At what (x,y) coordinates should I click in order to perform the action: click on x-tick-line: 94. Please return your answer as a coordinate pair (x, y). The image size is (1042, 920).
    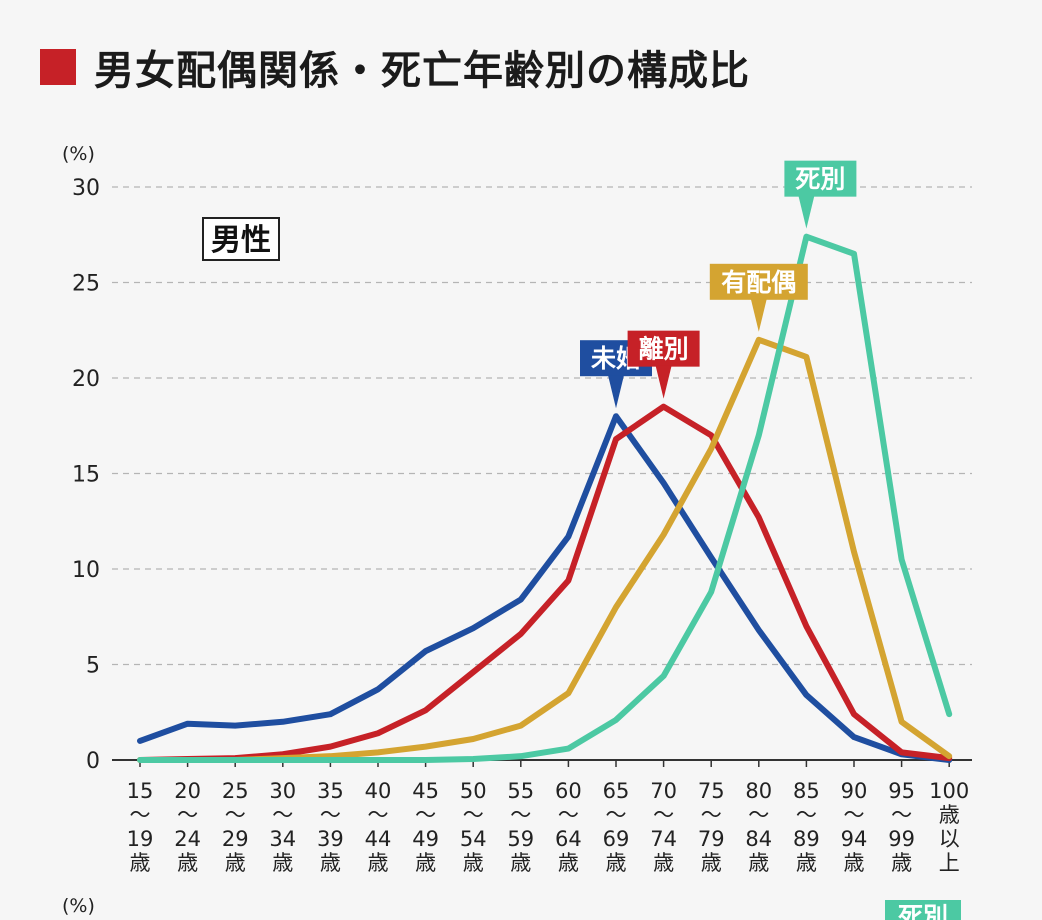
    Looking at the image, I should click on (854, 839).